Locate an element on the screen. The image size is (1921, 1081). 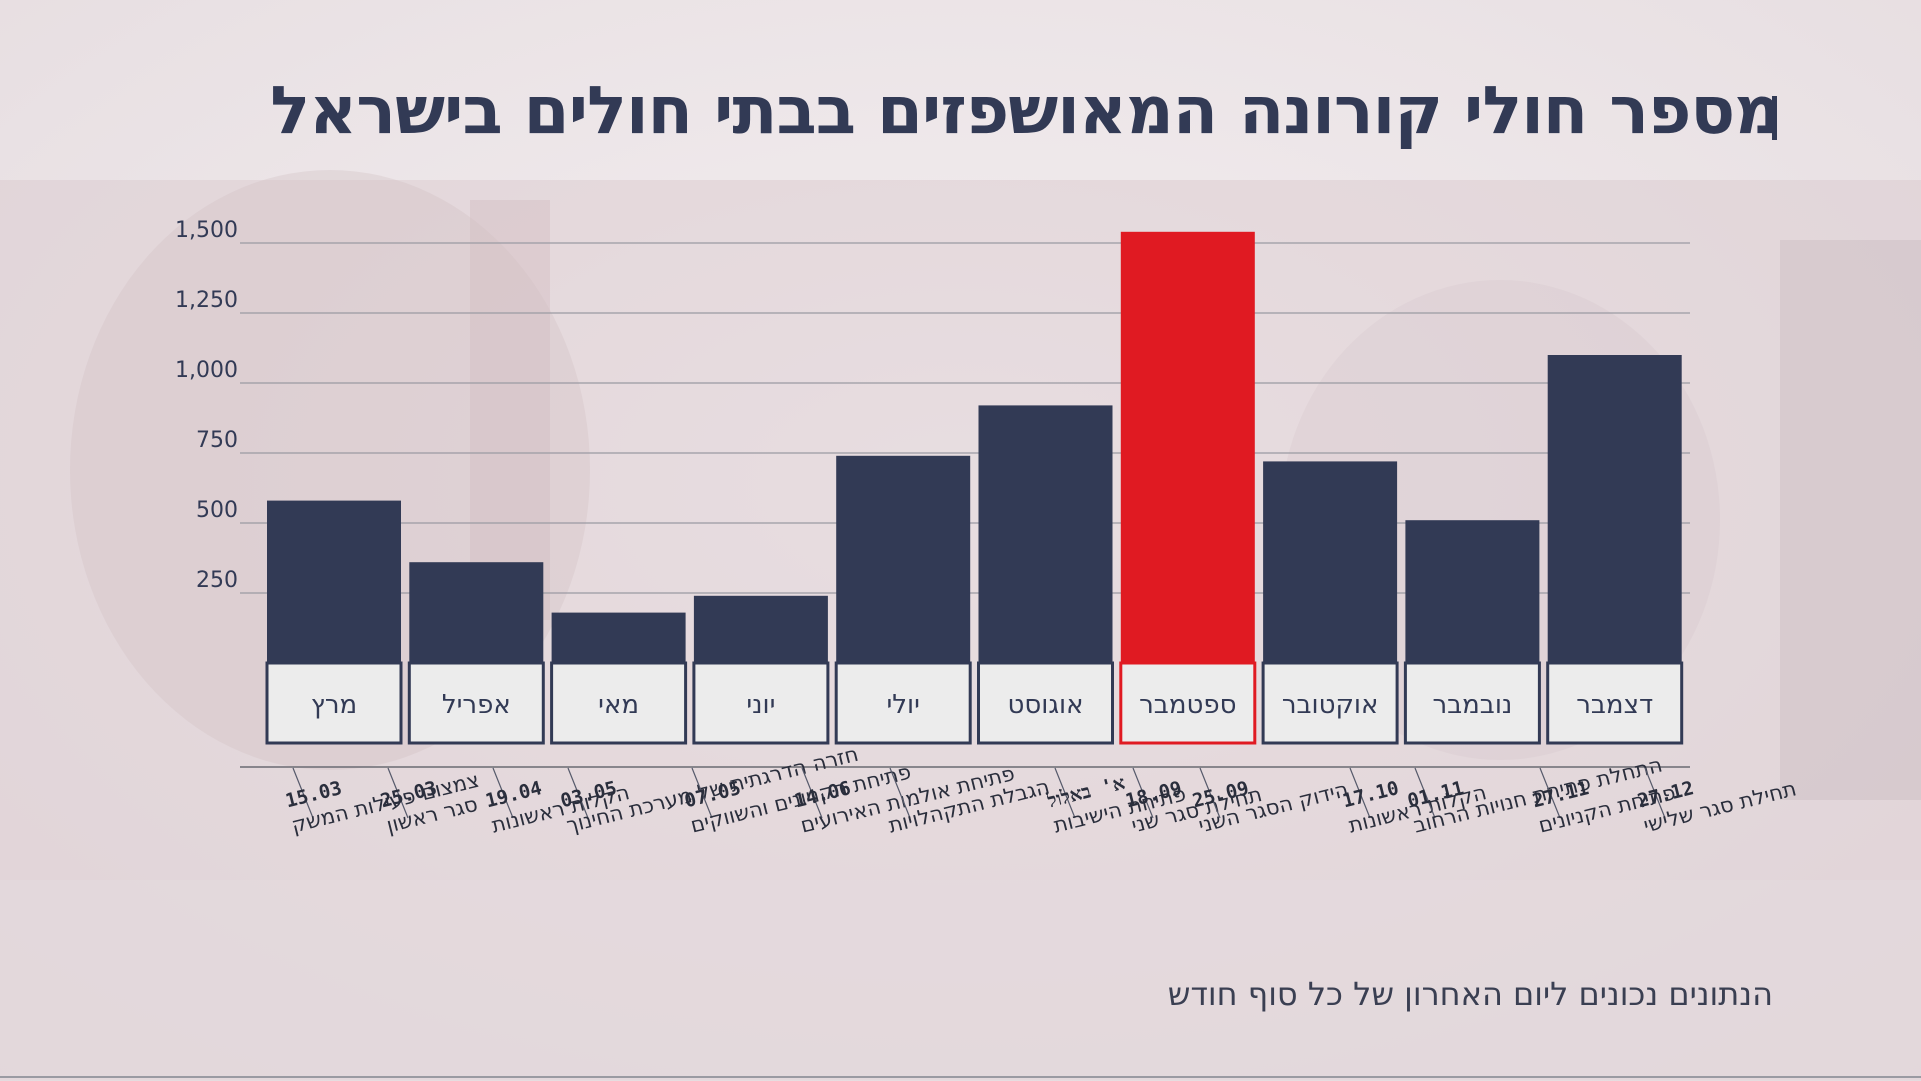
category-label: מרץ is located at coordinates (334, 705).